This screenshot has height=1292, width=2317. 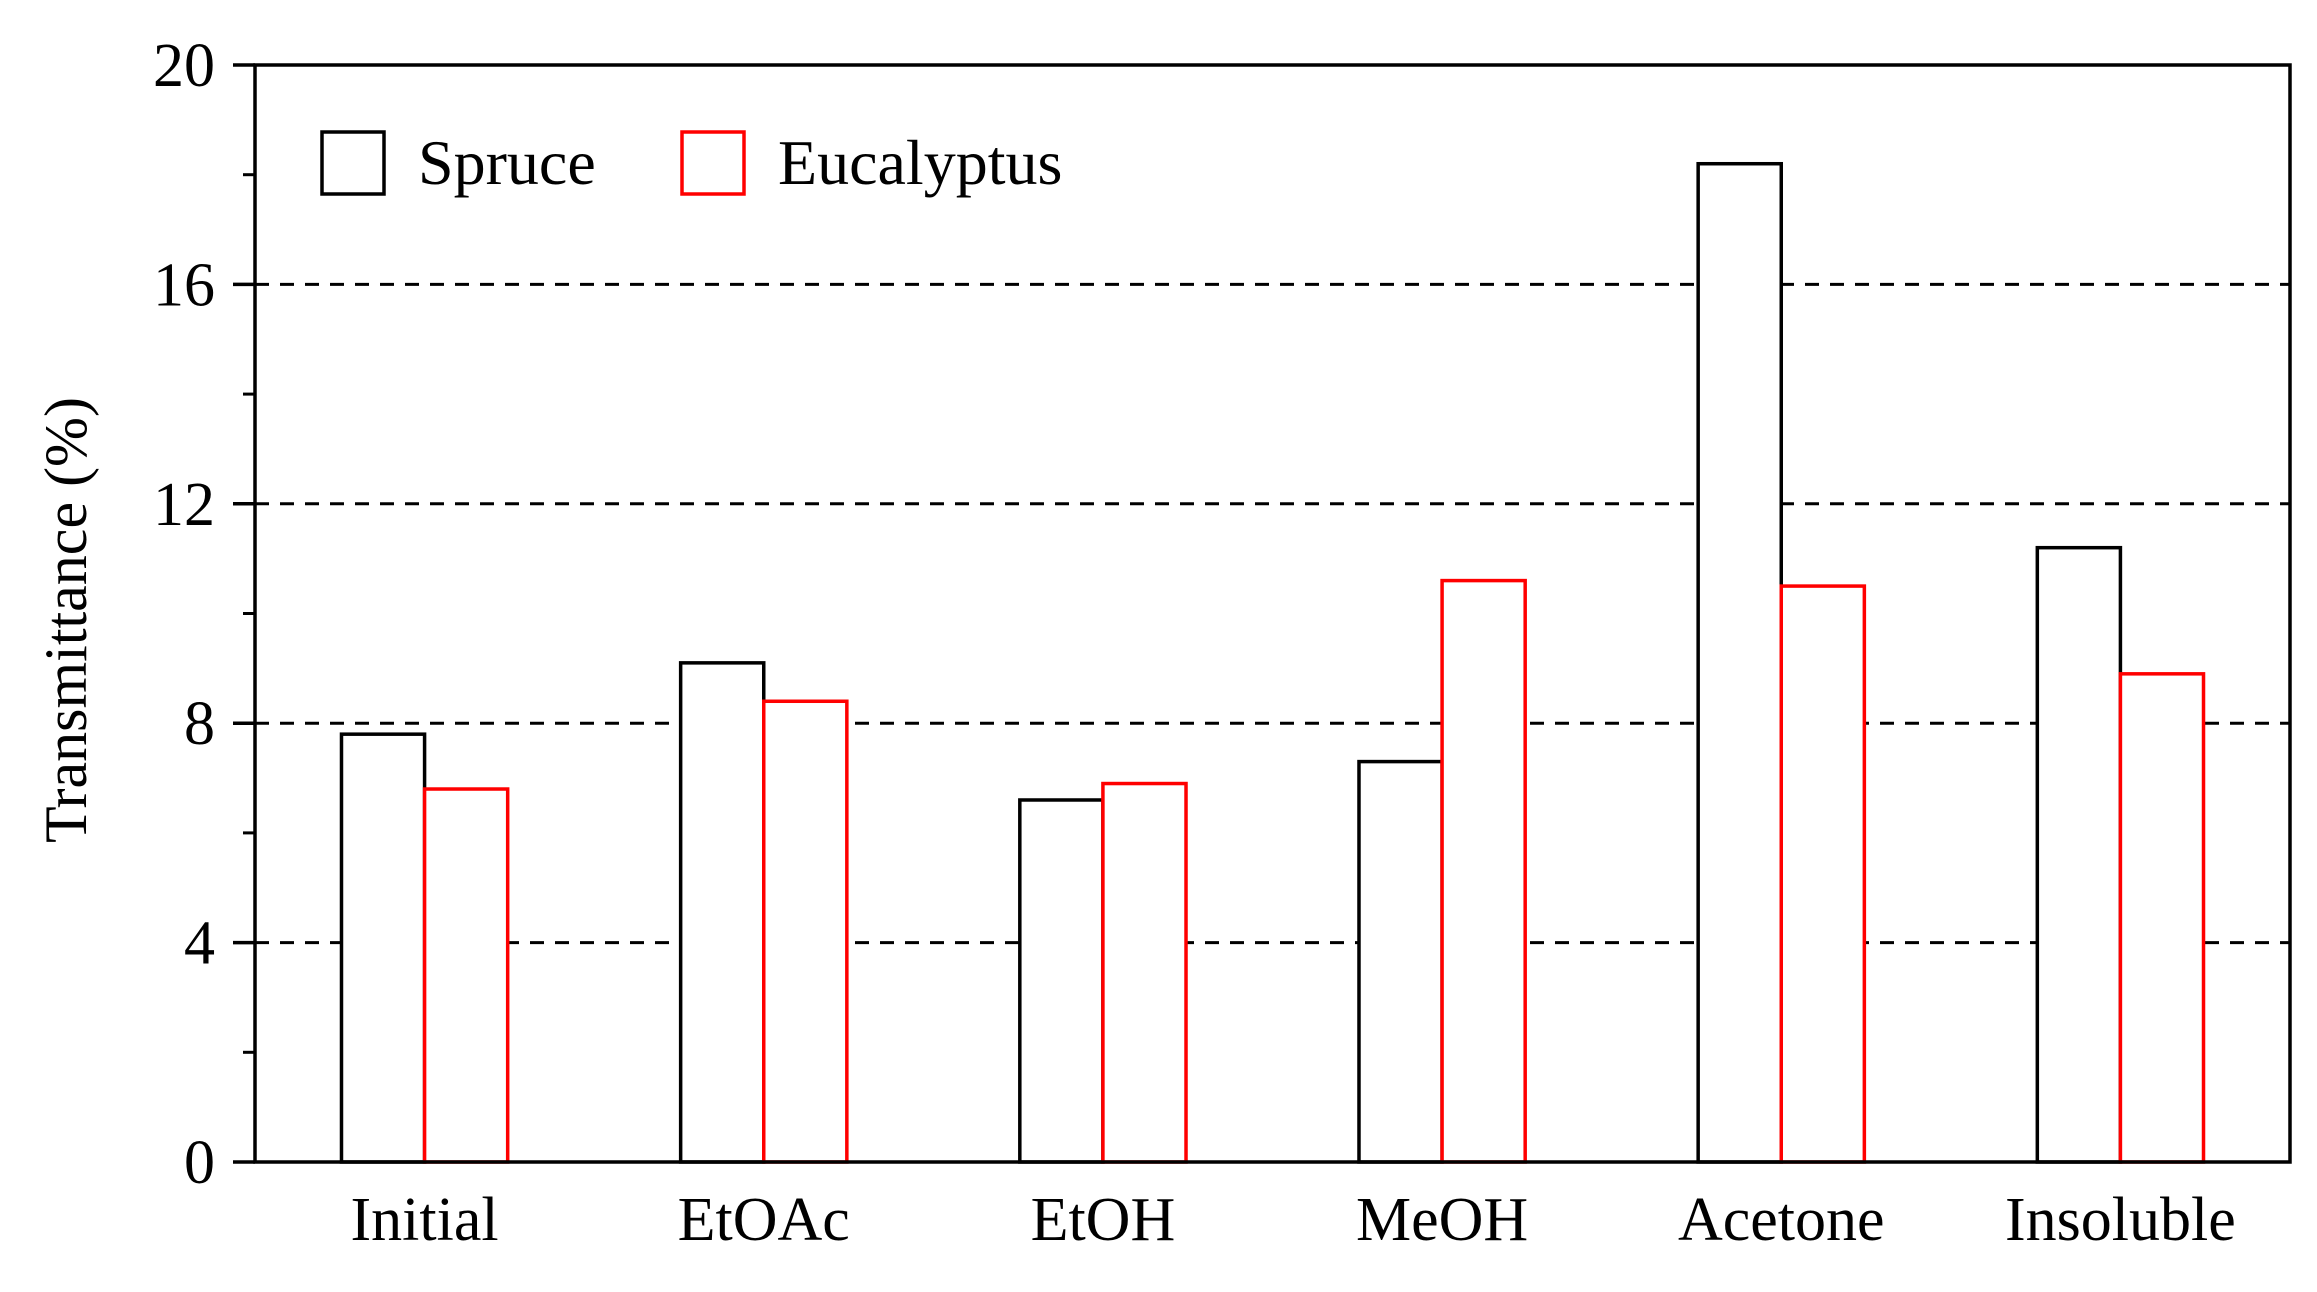 What do you see at coordinates (184, 66) in the screenshot?
I see `y-tick-label-20: 20` at bounding box center [184, 66].